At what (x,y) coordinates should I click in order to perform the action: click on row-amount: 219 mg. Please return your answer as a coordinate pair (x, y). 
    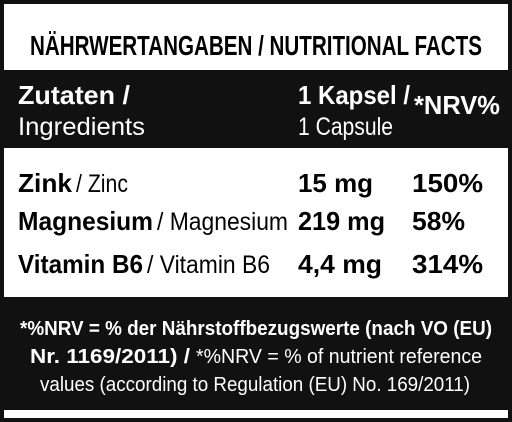
    Looking at the image, I should click on (341, 221).